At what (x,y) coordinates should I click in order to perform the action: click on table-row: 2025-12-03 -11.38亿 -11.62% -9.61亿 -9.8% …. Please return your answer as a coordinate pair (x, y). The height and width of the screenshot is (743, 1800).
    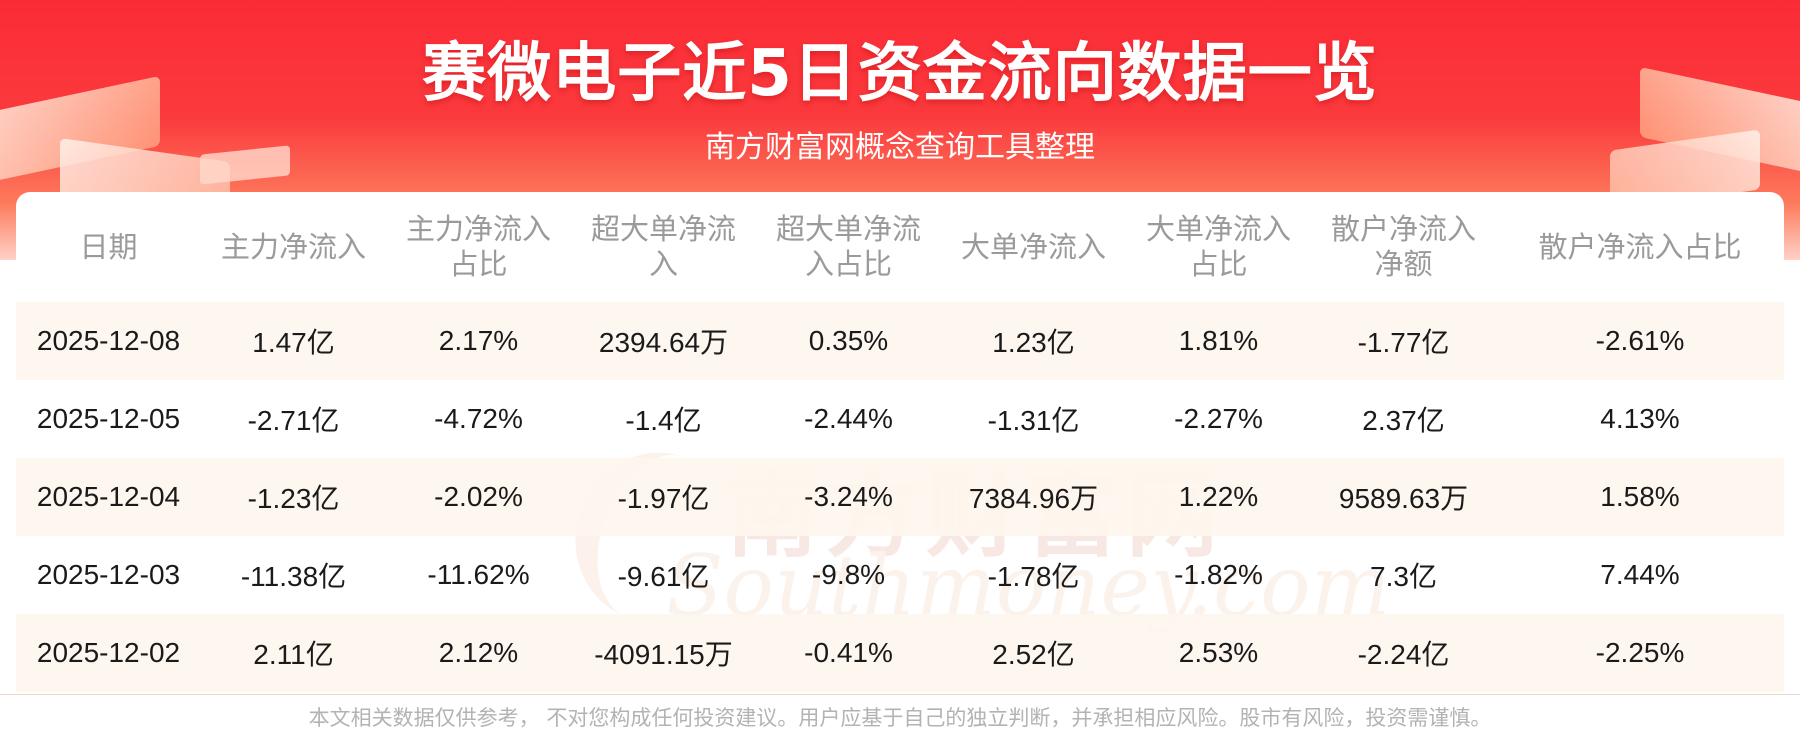
    Looking at the image, I should click on (900, 575).